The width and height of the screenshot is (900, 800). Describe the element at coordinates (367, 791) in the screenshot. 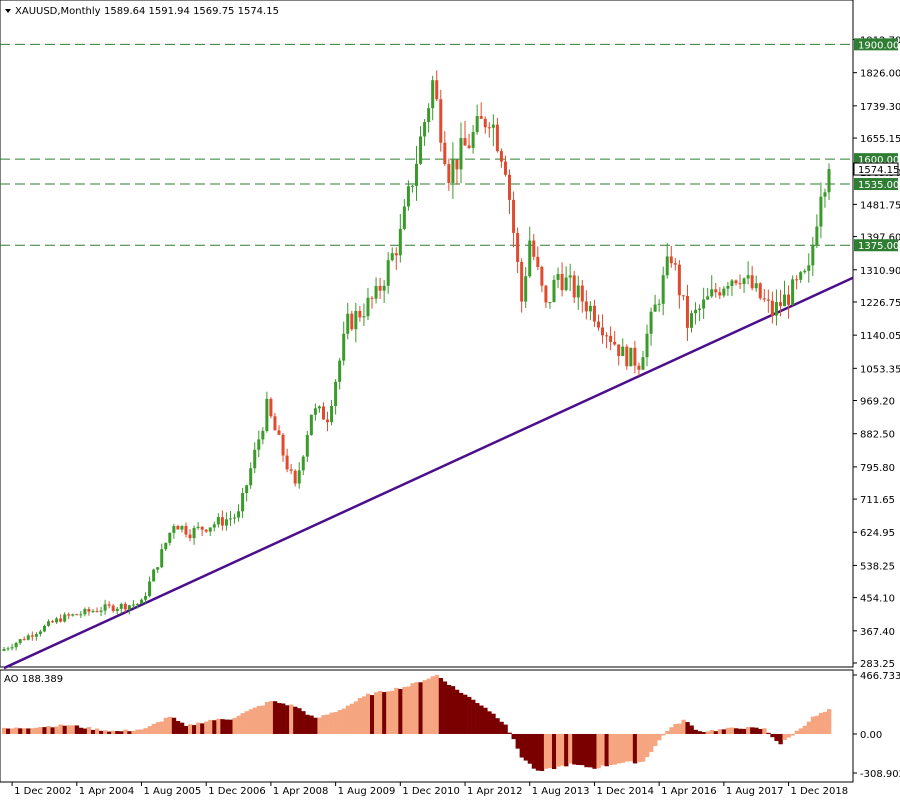

I see `date-tick-label: 1 Aug 2009` at that location.